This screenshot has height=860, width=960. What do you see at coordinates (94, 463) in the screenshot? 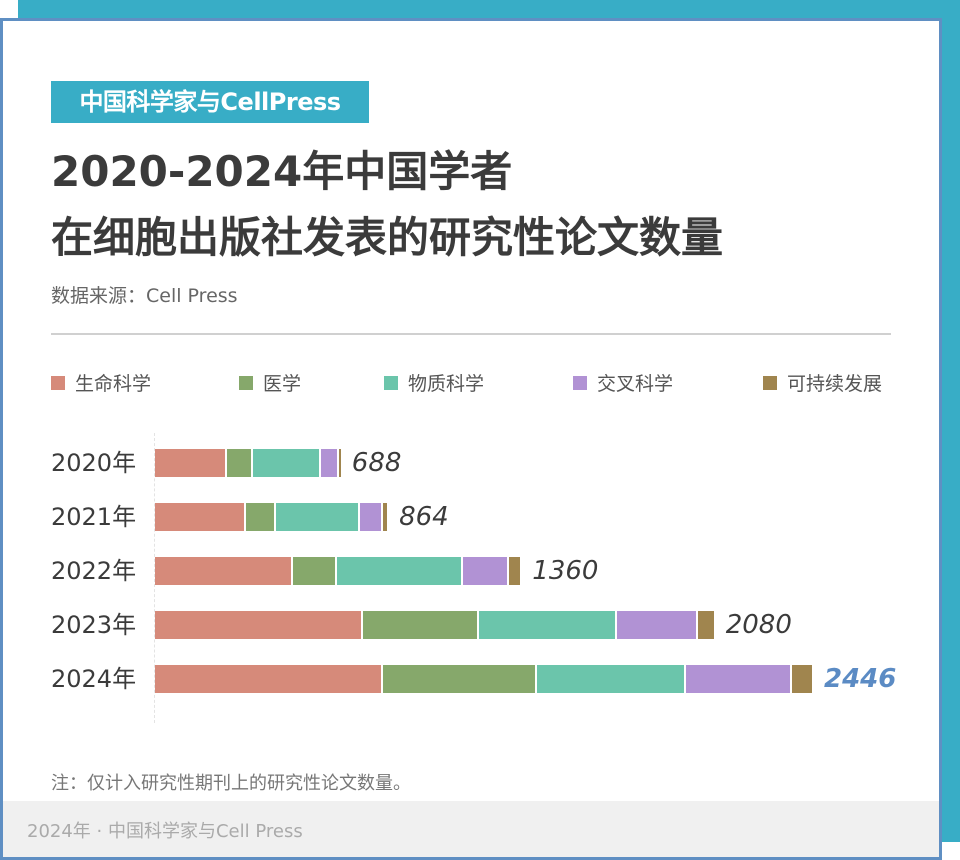
I see `year-label: 2020年` at bounding box center [94, 463].